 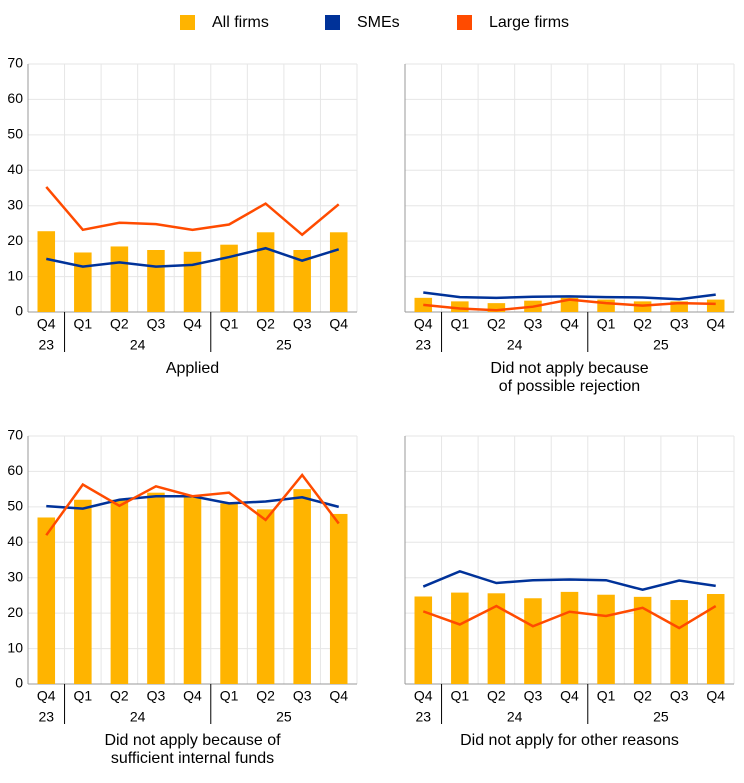 What do you see at coordinates (192, 758) in the screenshot?
I see `panel-title: sufficient internal funds` at bounding box center [192, 758].